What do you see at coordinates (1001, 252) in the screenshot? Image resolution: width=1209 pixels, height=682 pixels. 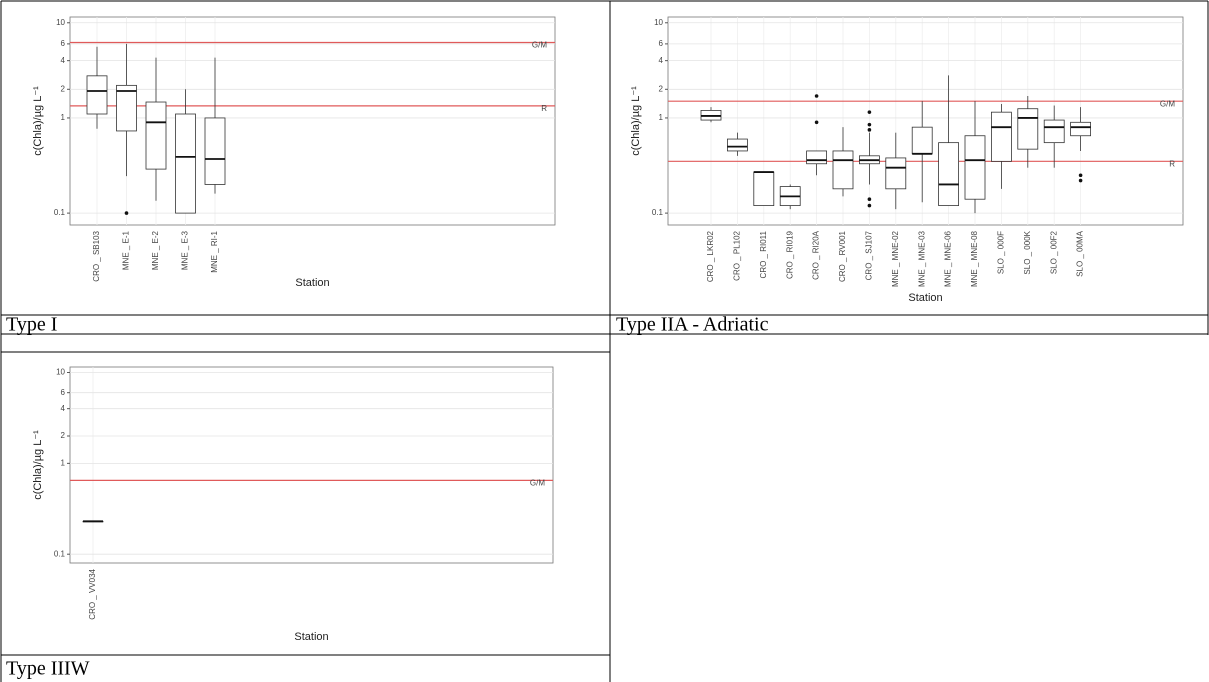 I see `x-tick-label: SLO _ 000F` at bounding box center [1001, 252].